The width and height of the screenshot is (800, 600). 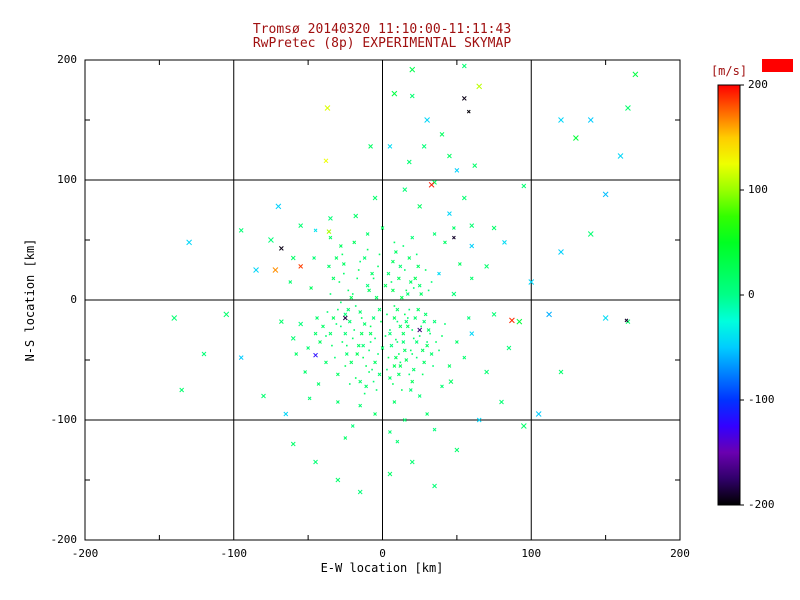 What do you see at coordinates (382, 568) in the screenshot?
I see `x-axis-label: E-W location [km]` at bounding box center [382, 568].